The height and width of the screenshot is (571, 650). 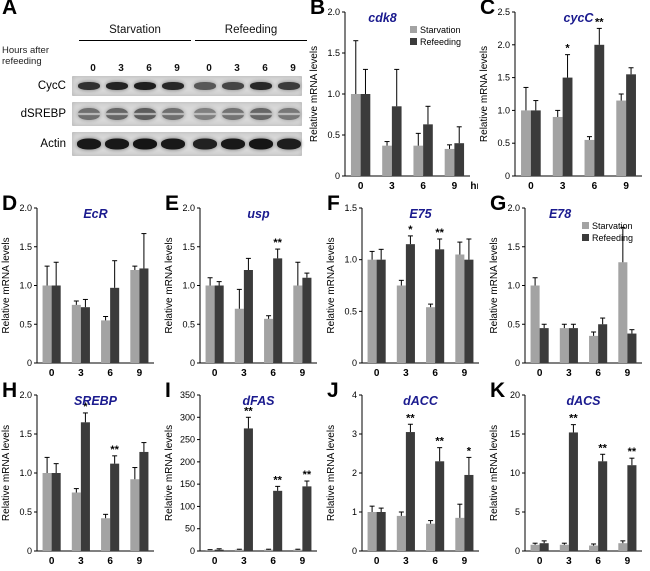 I want to click on blot-label: CycC, so click(x=51, y=86).